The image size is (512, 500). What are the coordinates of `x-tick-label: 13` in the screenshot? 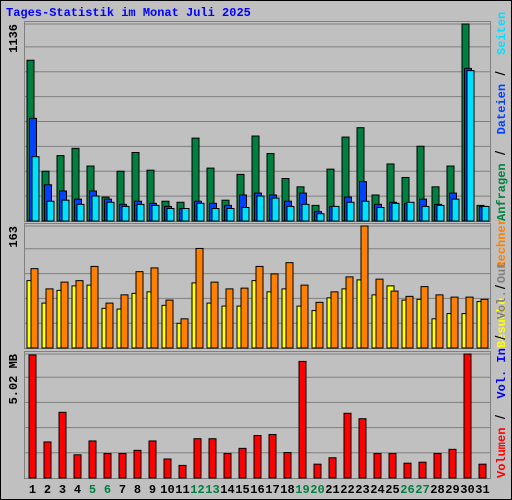 It's located at (212, 490).